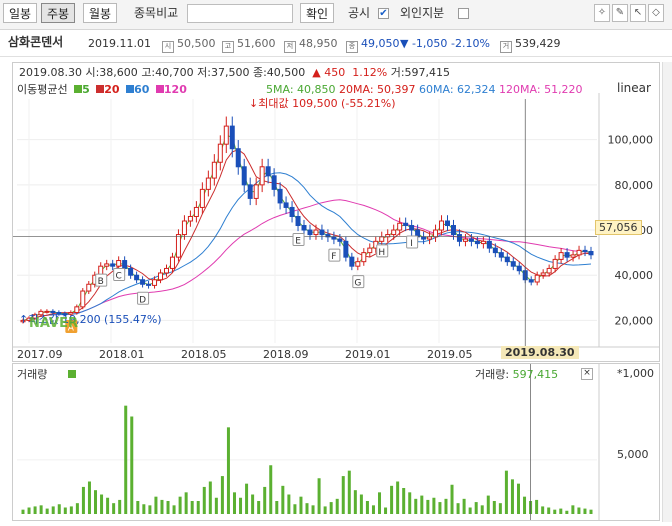 The image size is (672, 526). I want to click on foreign-ownership-checkbox, so click(463, 13).